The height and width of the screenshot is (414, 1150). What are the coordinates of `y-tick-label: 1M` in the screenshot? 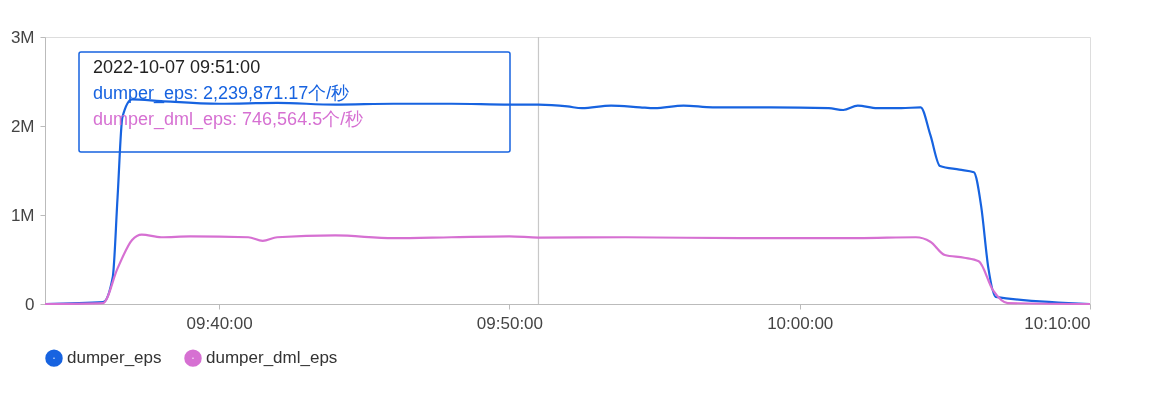 It's located at (22, 215).